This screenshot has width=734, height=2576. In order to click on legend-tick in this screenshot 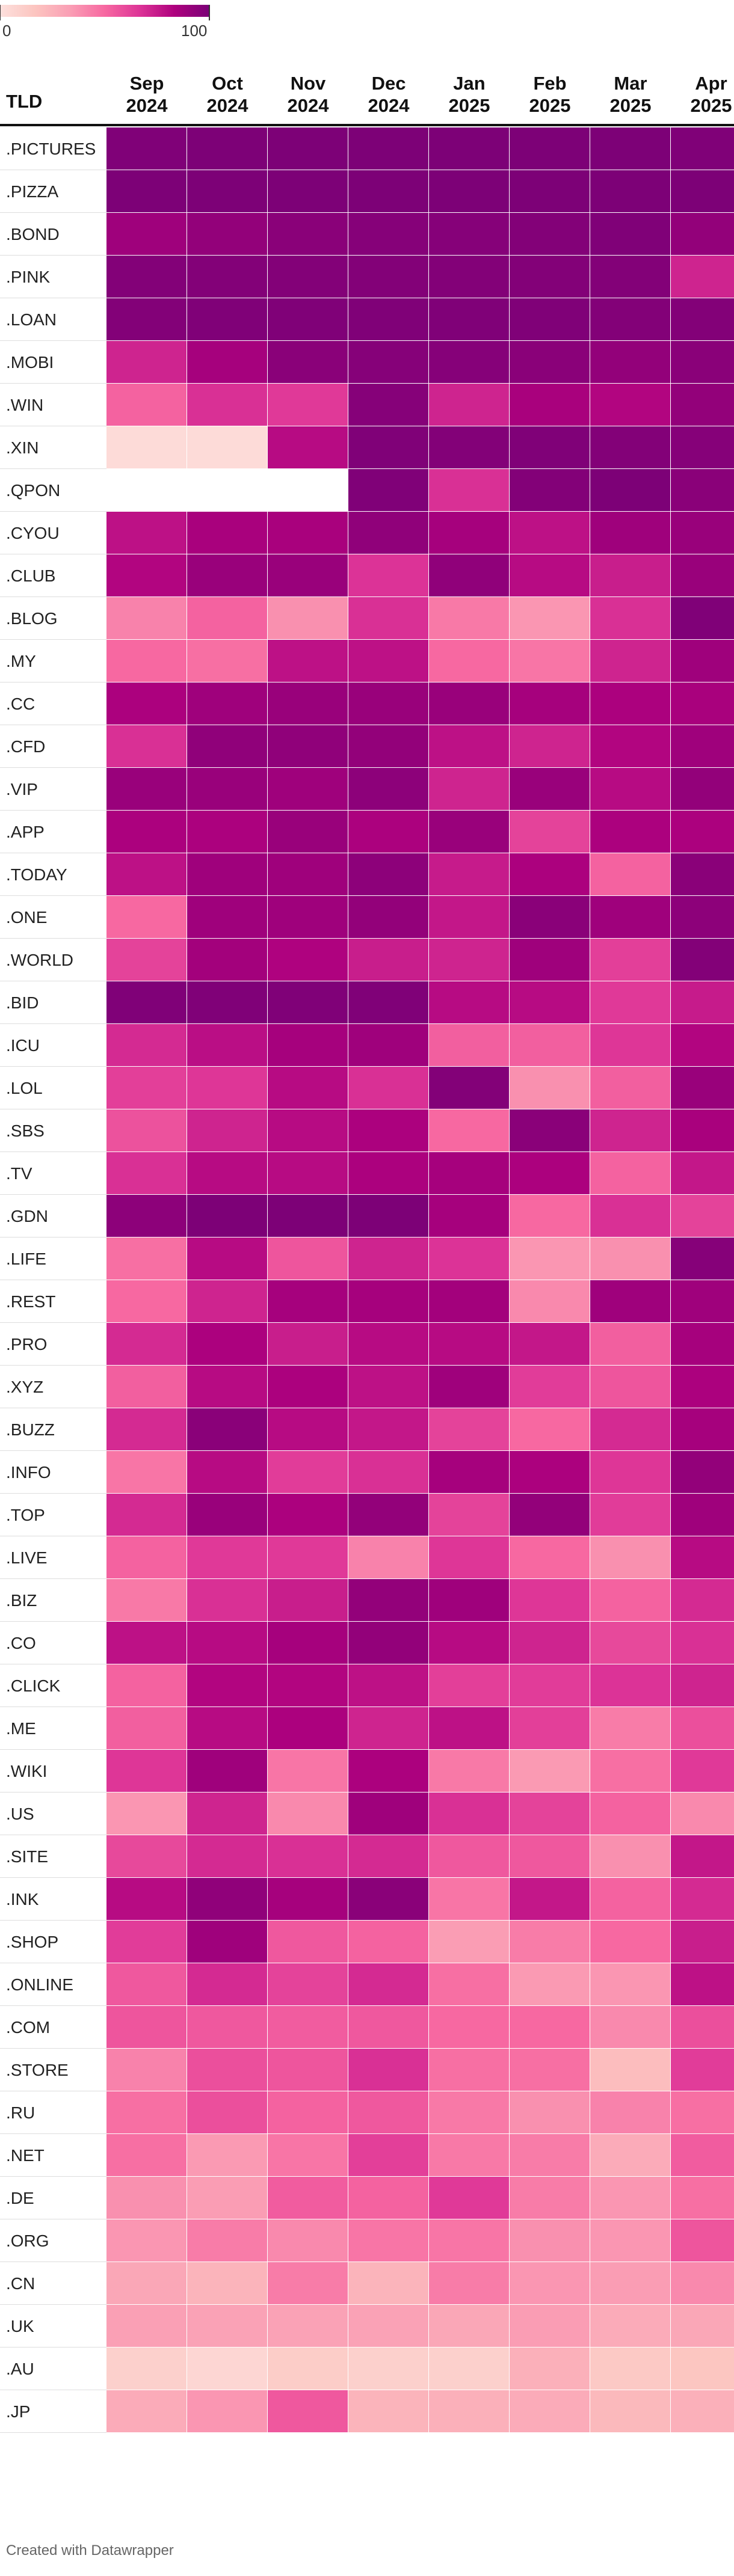, I will do `click(209, 12)`.